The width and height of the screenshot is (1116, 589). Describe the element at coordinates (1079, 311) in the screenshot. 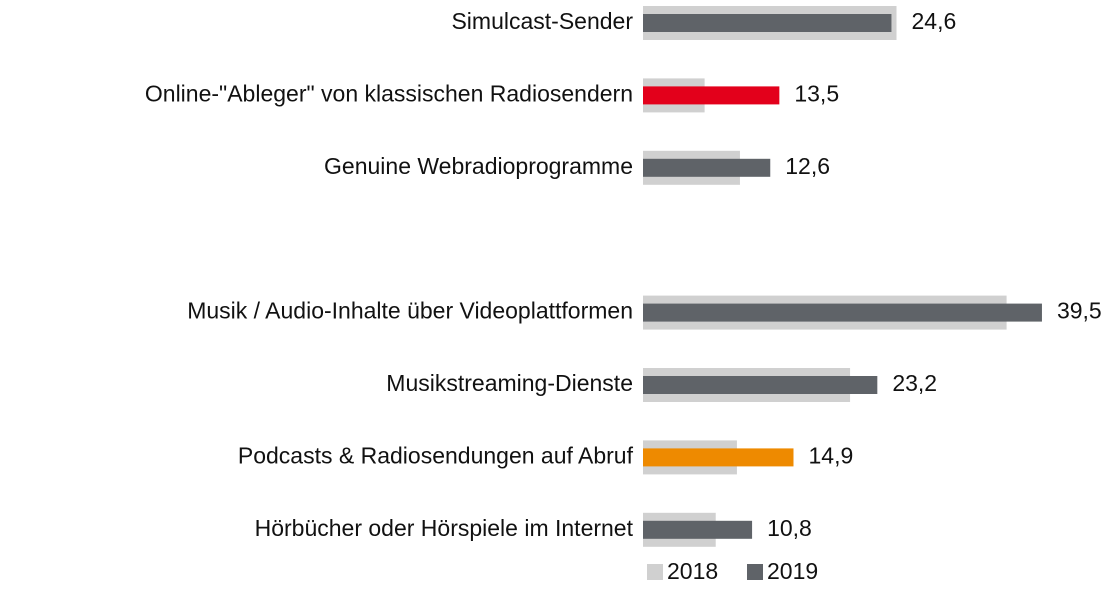

I see `value-label: 39,5` at that location.